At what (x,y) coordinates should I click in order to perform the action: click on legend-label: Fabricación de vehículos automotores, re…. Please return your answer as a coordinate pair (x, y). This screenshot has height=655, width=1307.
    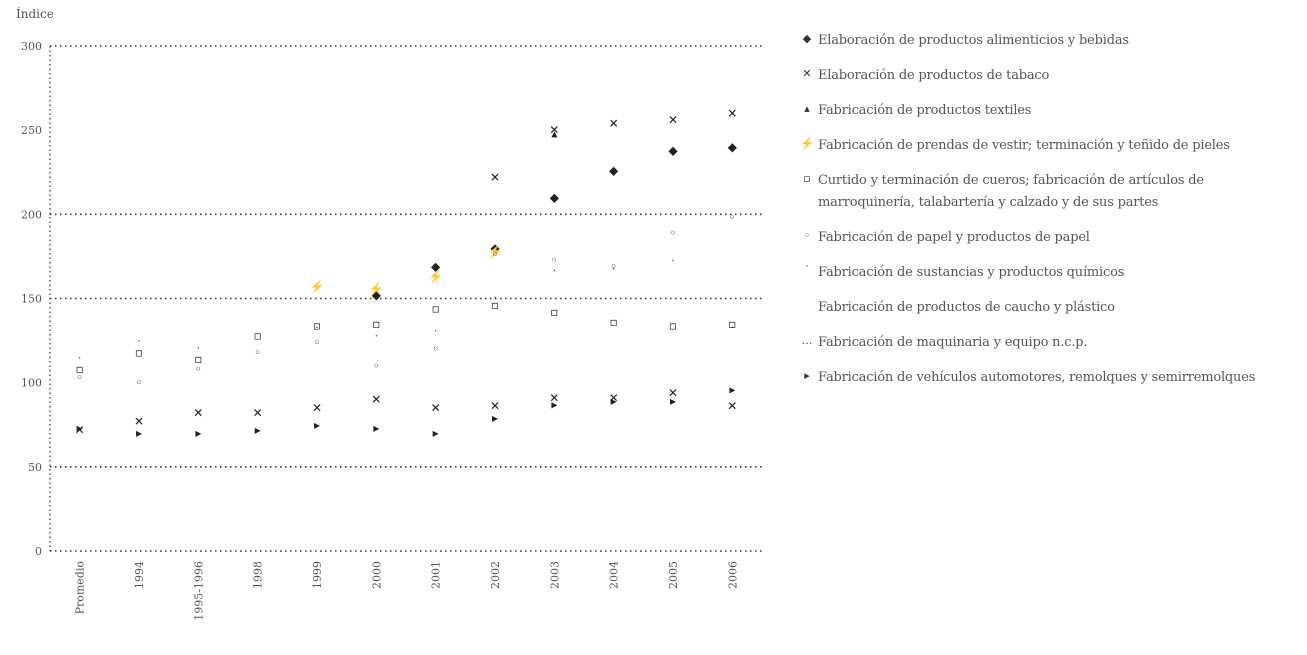
    Looking at the image, I should click on (1037, 377).